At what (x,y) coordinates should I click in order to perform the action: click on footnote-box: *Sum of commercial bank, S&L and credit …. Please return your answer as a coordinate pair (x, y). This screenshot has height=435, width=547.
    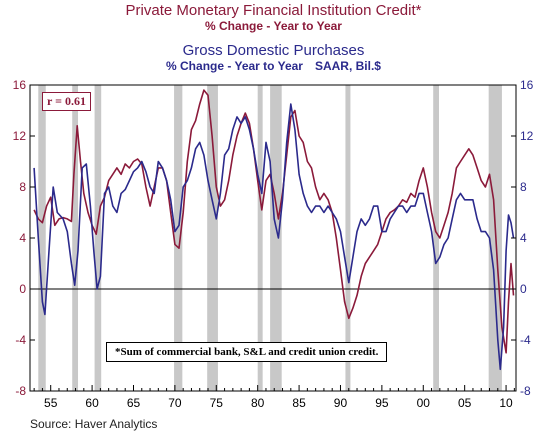
    Looking at the image, I should click on (247, 352).